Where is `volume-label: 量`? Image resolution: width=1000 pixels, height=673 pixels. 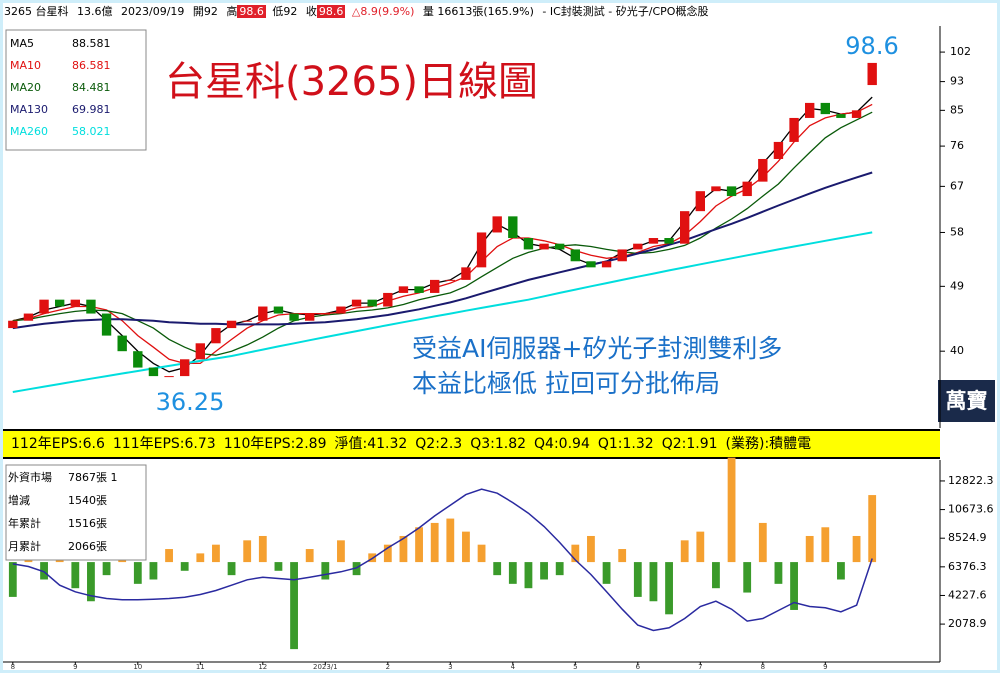
volume-label: 量 is located at coordinates (428, 11).